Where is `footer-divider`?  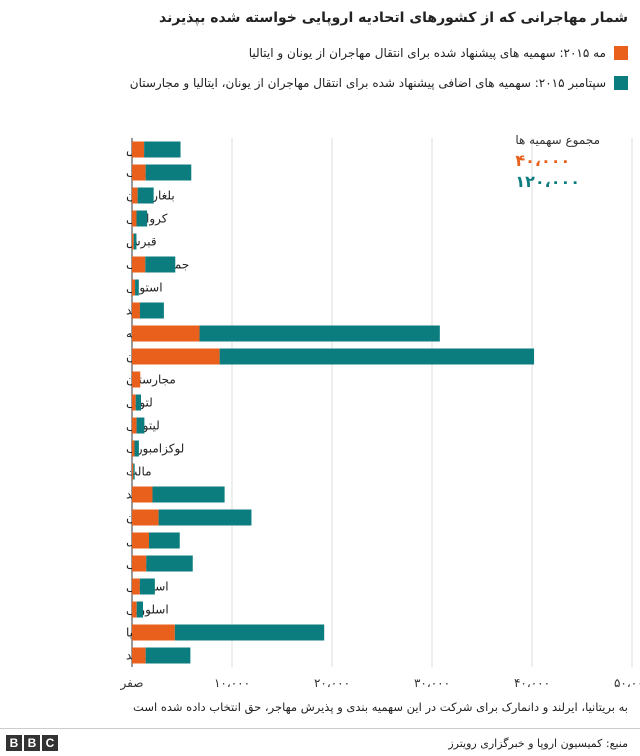
footer-divider is located at coordinates (320, 728).